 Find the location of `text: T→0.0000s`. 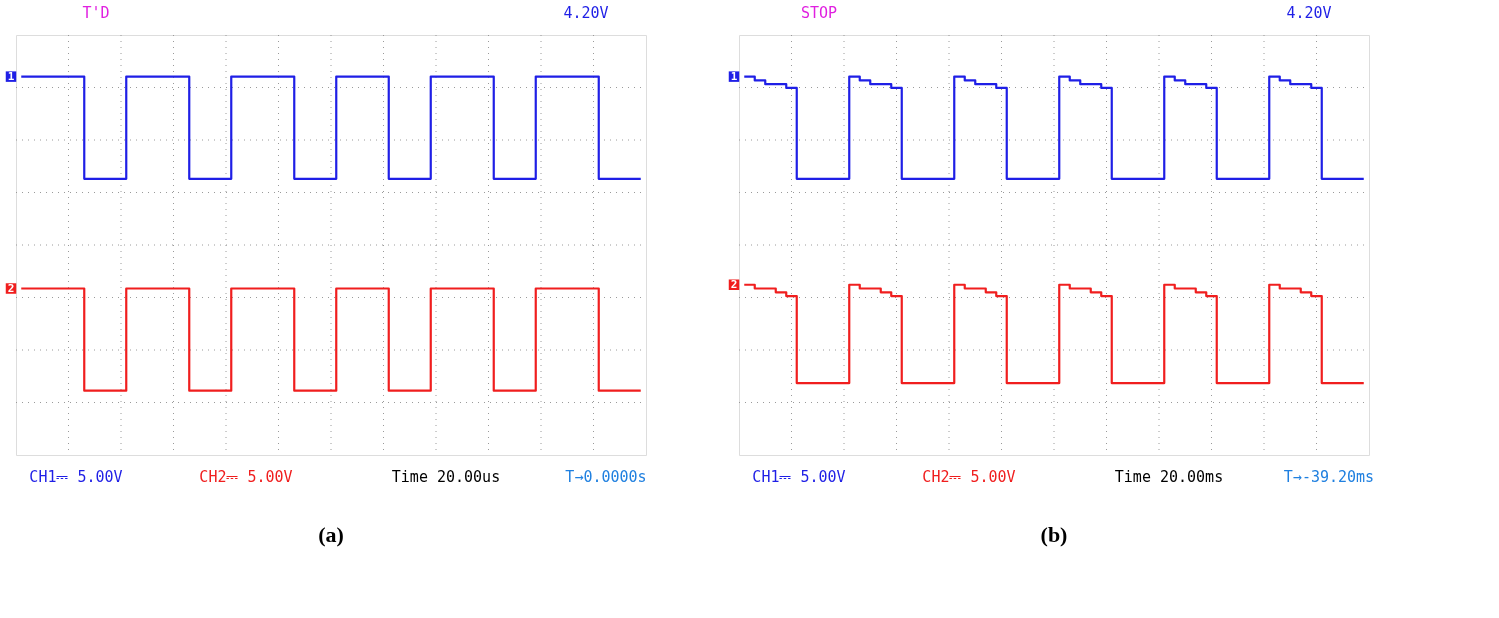

text: T→0.0000s is located at coordinates (606, 477).